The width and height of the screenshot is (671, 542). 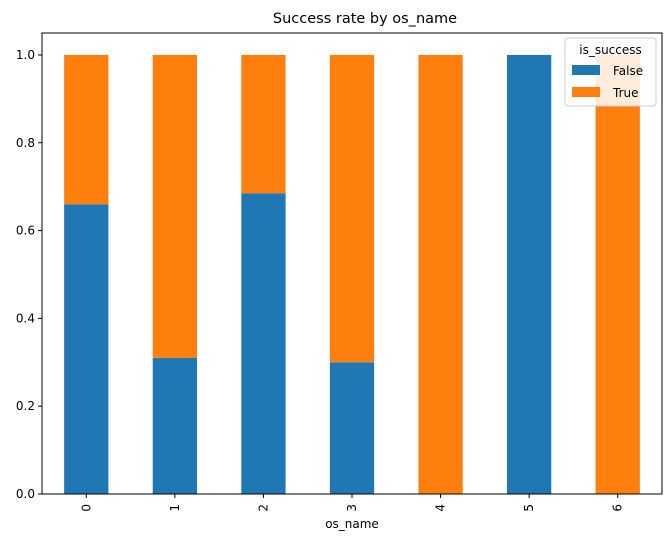 What do you see at coordinates (352, 508) in the screenshot?
I see `x-tick-label: 3` at bounding box center [352, 508].